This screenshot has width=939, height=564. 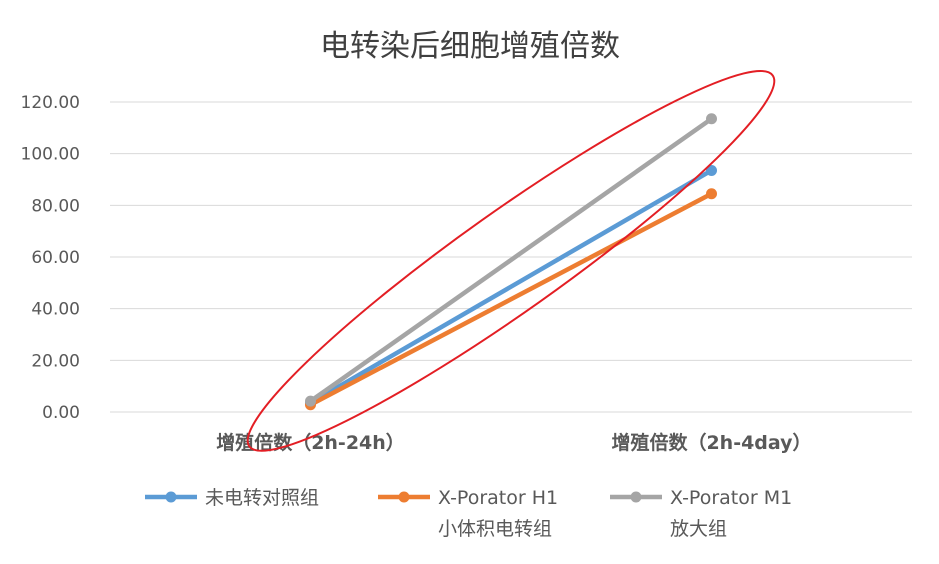 I want to click on x-category-label: 增殖倍数（2h-4day）, so click(x=711, y=442).